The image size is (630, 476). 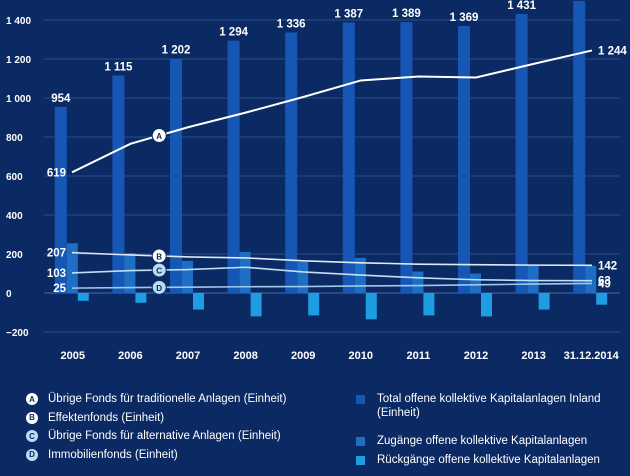 What do you see at coordinates (245, 356) in the screenshot?
I see `x-tick-label: 2008` at bounding box center [245, 356].